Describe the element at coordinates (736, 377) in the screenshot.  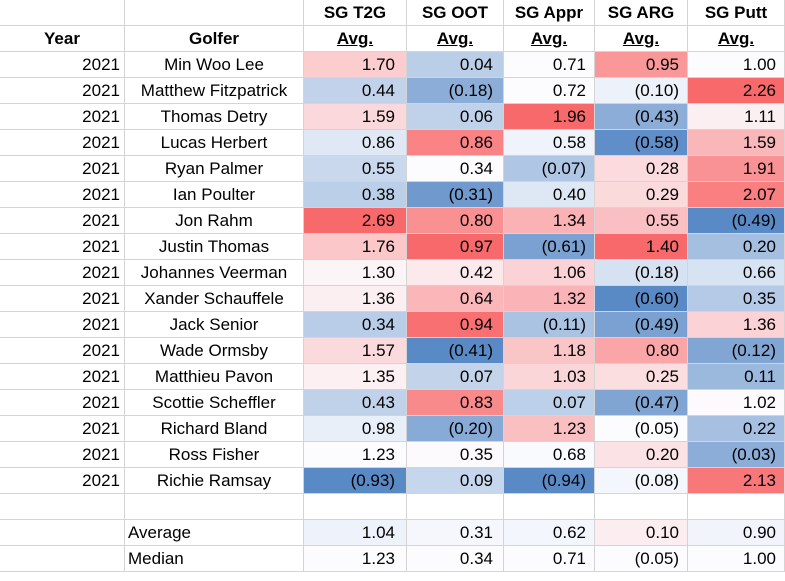
I see `sg-putt-cell: 0.11` at that location.